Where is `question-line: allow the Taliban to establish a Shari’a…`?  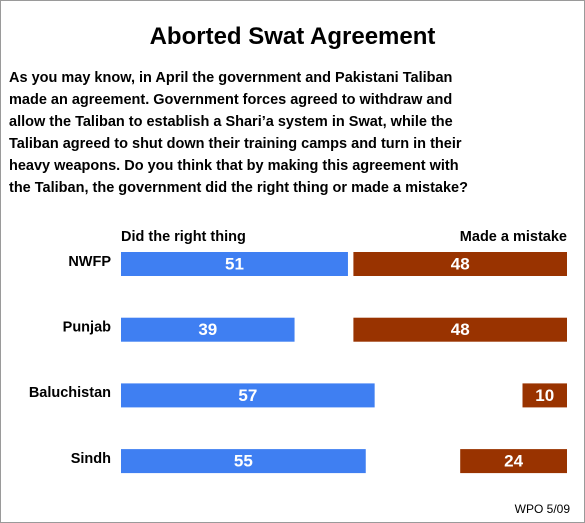
question-line: allow the Taliban to establish a Shari’a… is located at coordinates (231, 122).